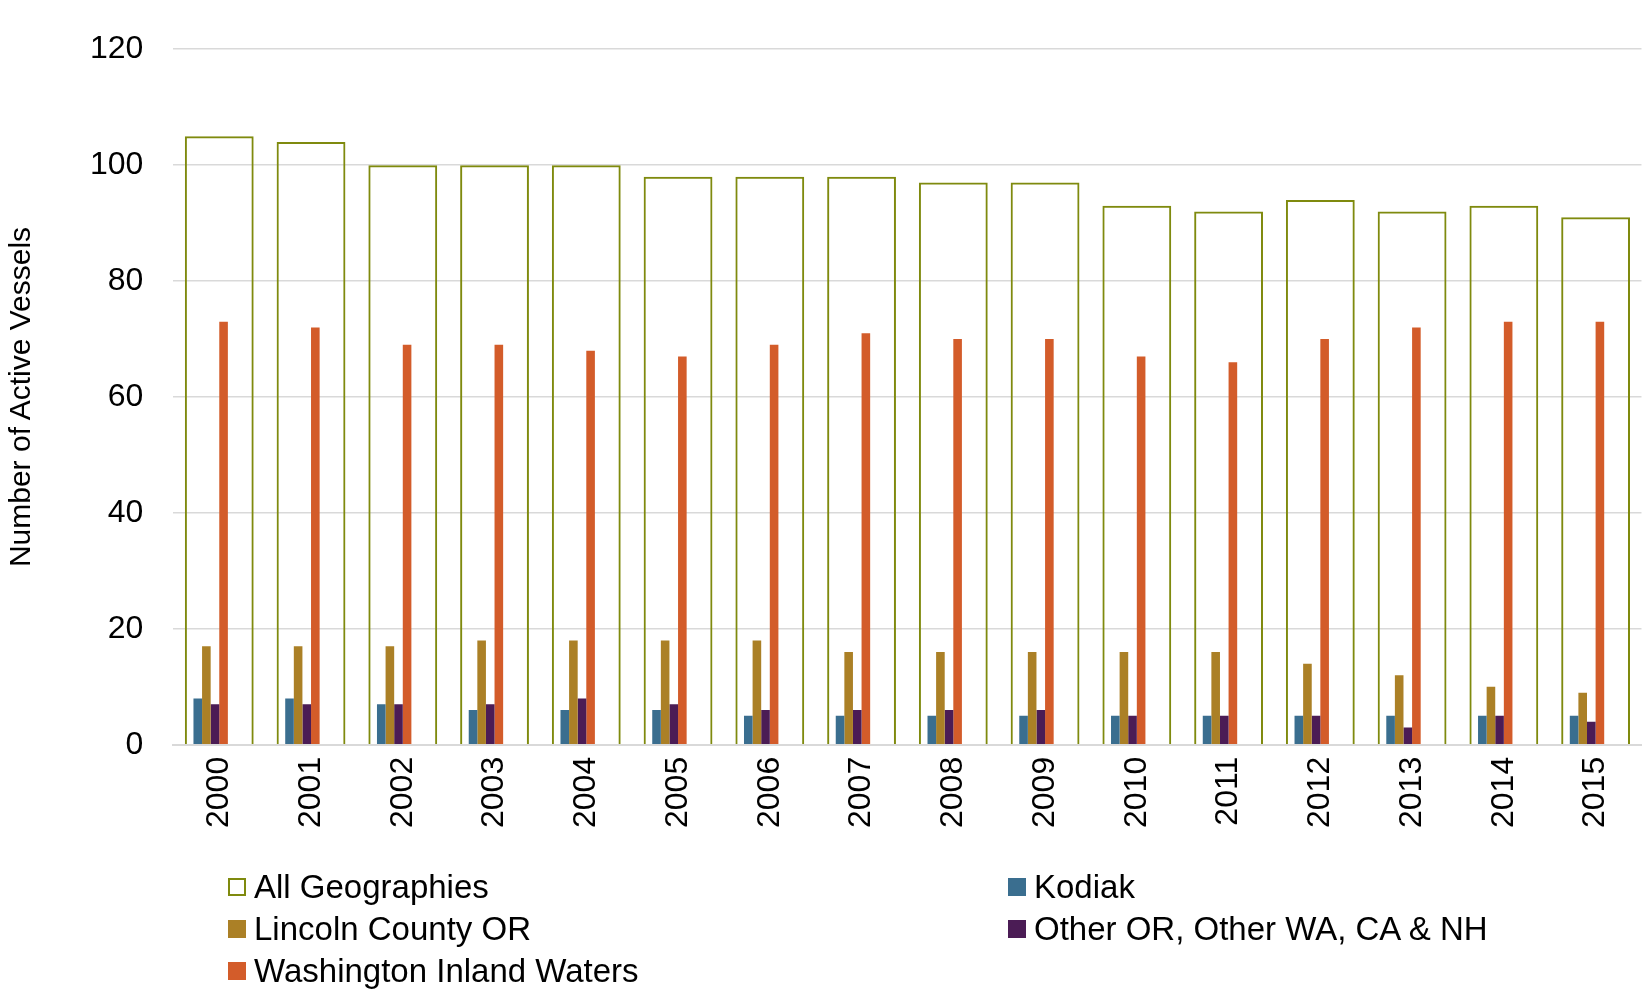  What do you see at coordinates (400, 792) in the screenshot?
I see `x-tick-label: 2002` at bounding box center [400, 792].